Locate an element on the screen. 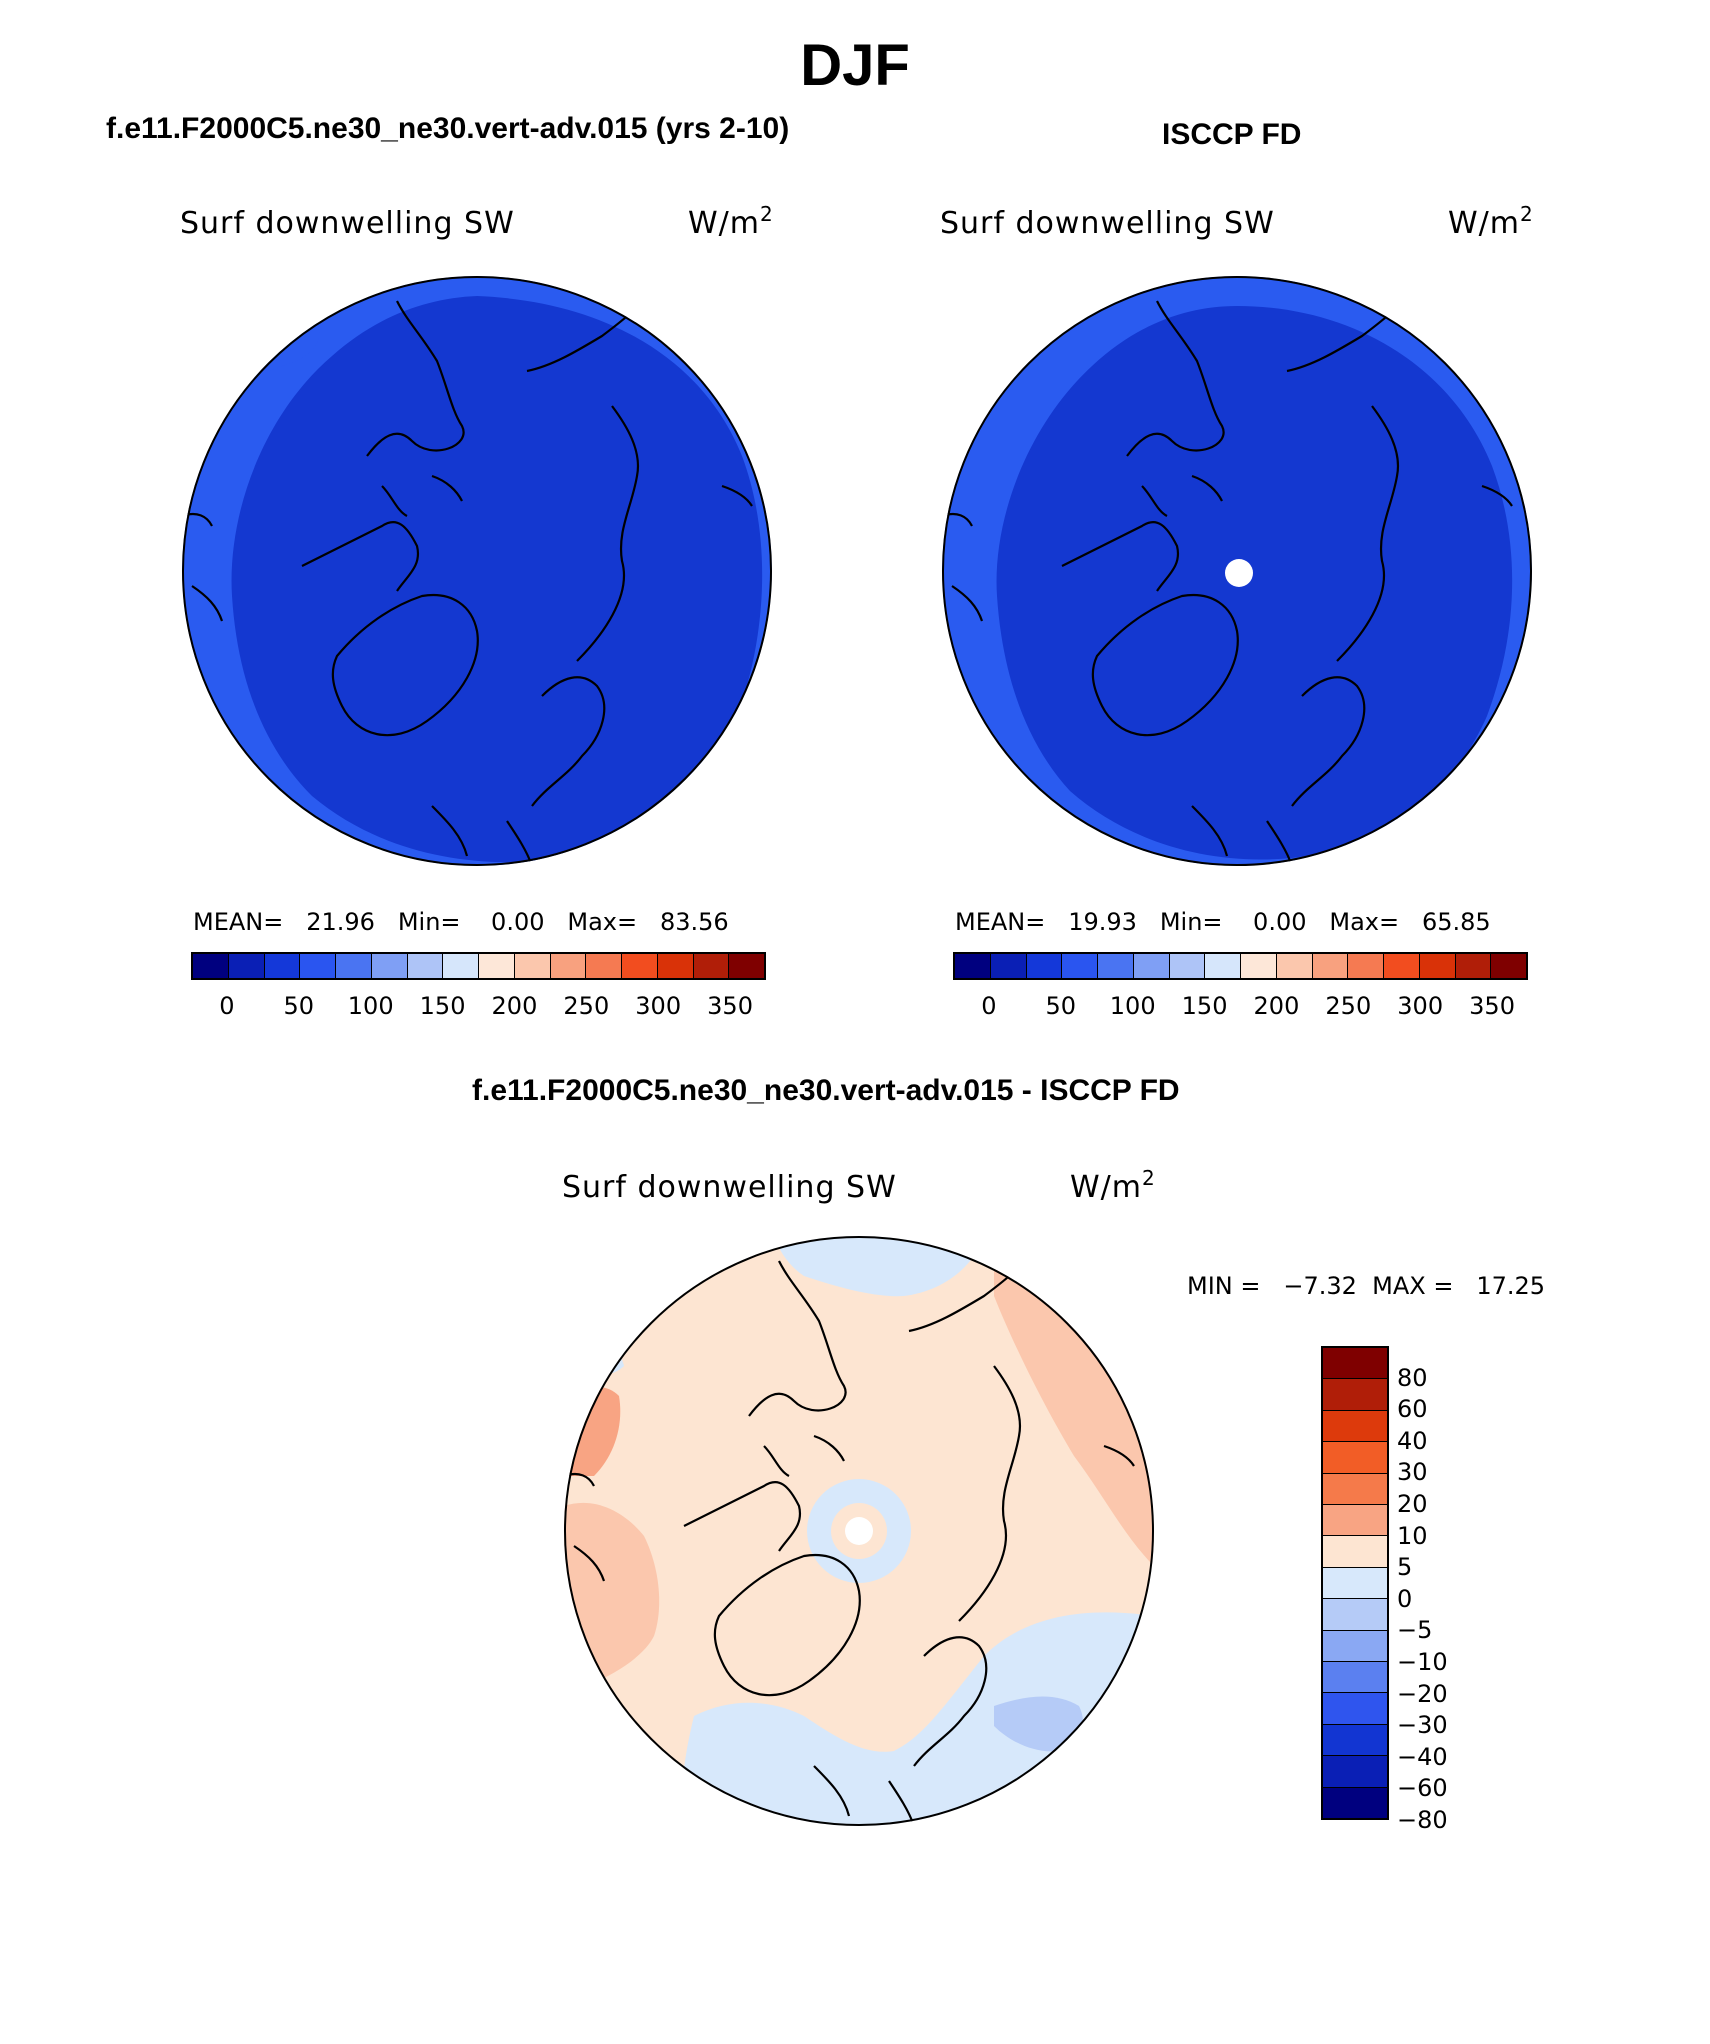 Image resolution: width=1710 pixels, height=2044 pixels. colorbar-tick-label: −10 is located at coordinates (1422, 1662).